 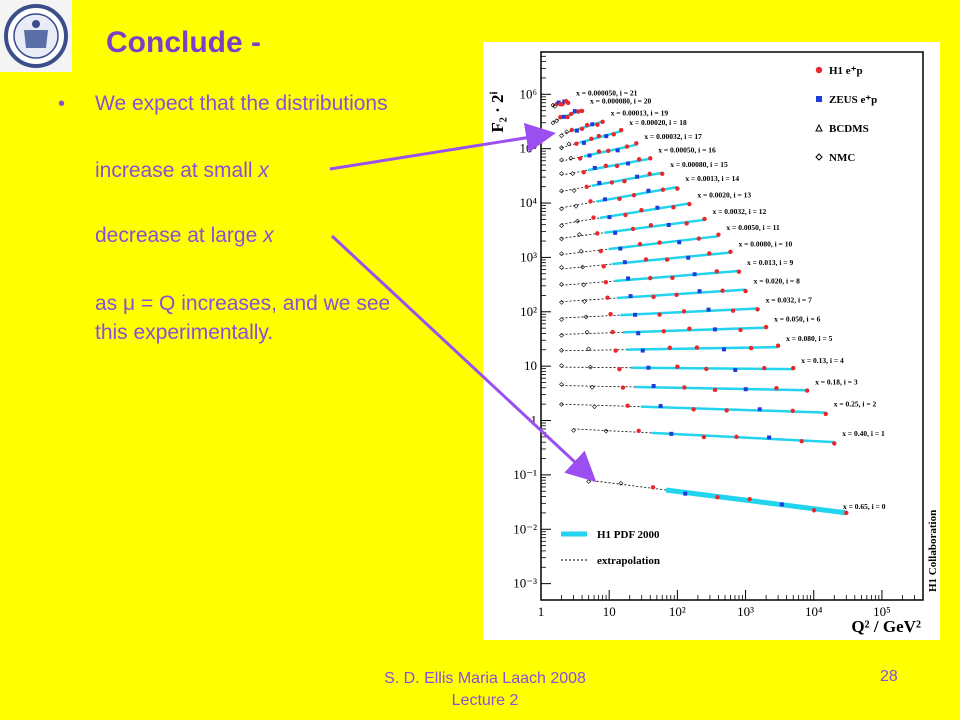 I want to click on bin-label: x = 0.032, i = 7, so click(x=789, y=299).